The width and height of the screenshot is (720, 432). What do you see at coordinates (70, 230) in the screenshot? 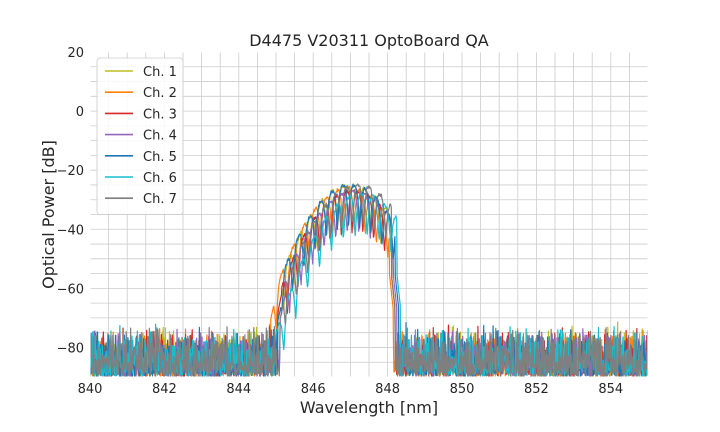
I see `y-tick-label: −40` at bounding box center [70, 230].